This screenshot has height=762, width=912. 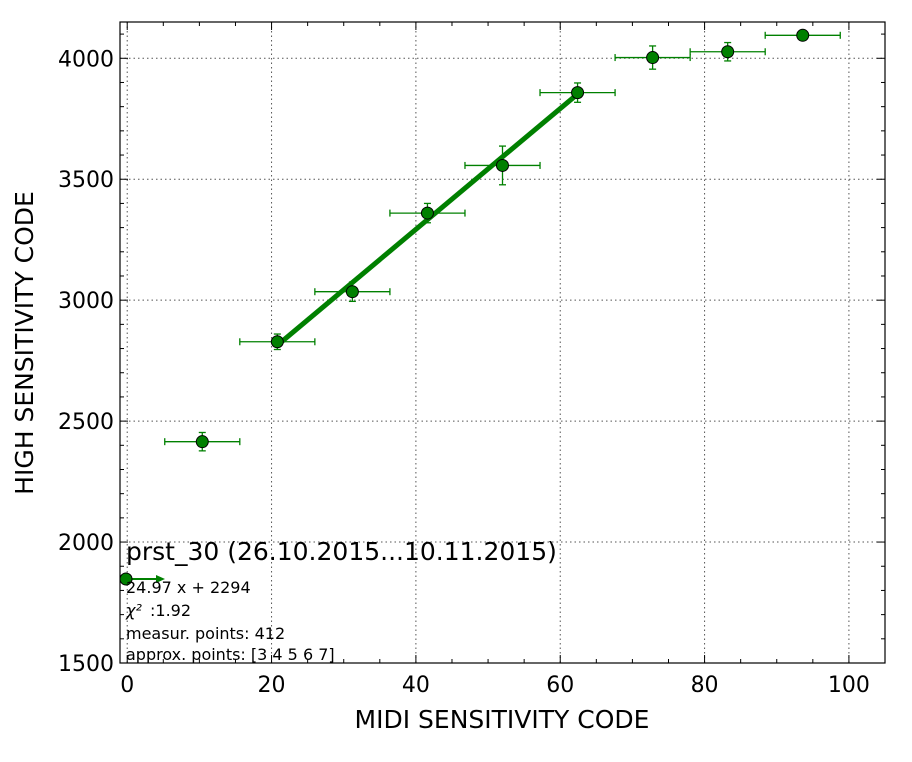 I want to click on y-tick-label: 2000, so click(x=86, y=543).